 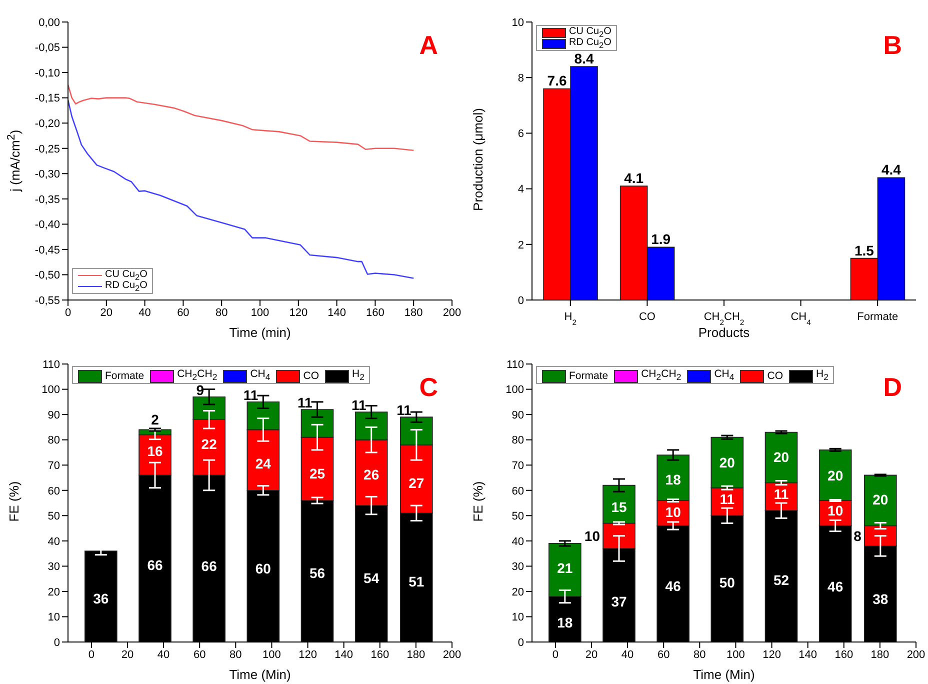 I want to click on data-label: 56, so click(x=317, y=572).